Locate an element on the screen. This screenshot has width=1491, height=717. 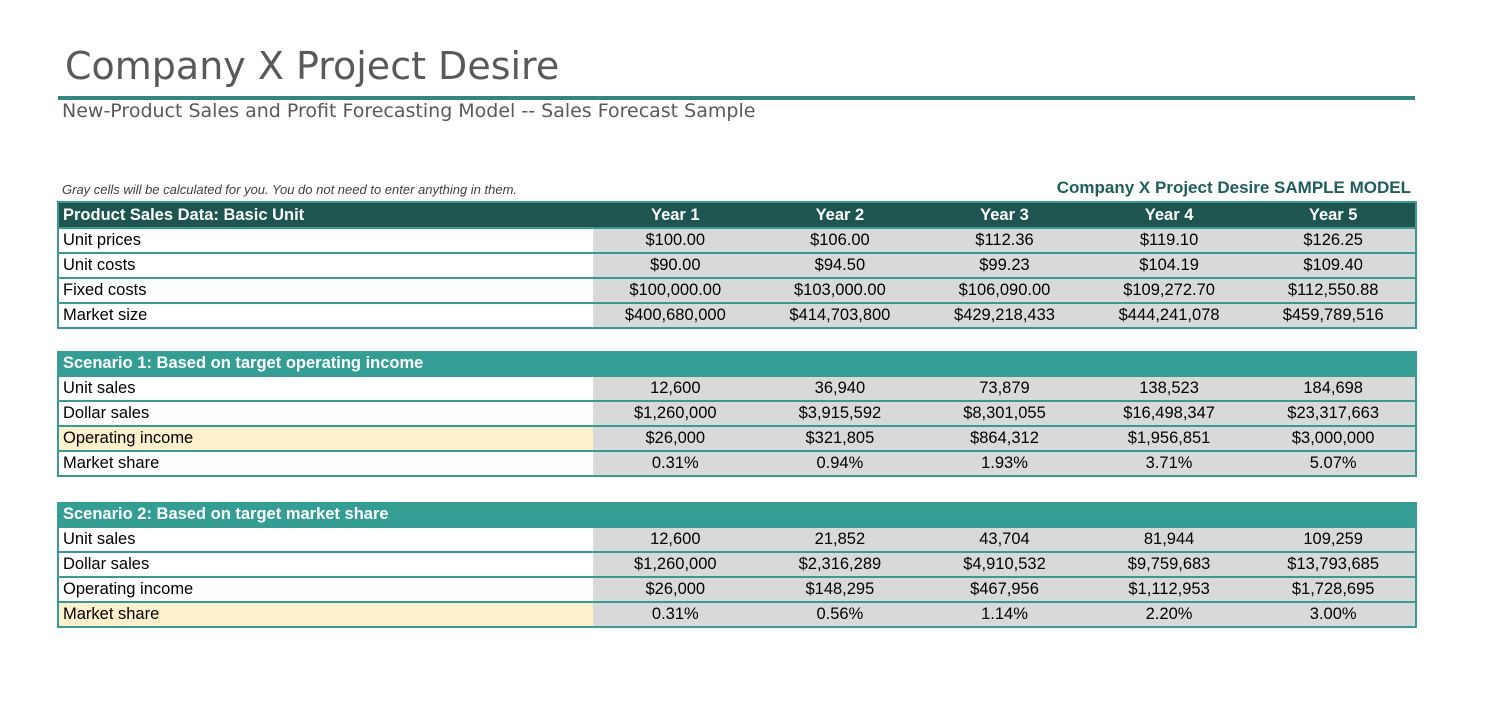
cell: $444,241,078 is located at coordinates (1169, 316).